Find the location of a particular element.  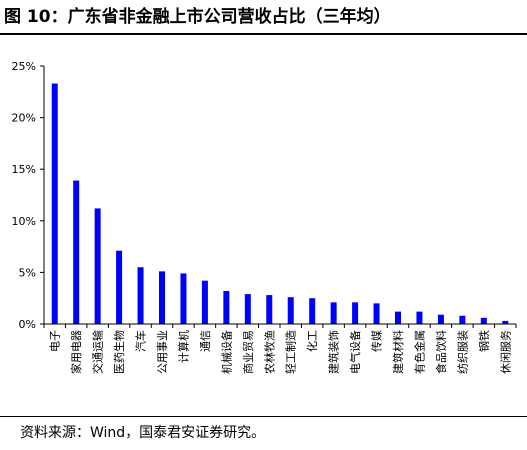

x-category-label: 农林牧渔 is located at coordinates (269, 352).